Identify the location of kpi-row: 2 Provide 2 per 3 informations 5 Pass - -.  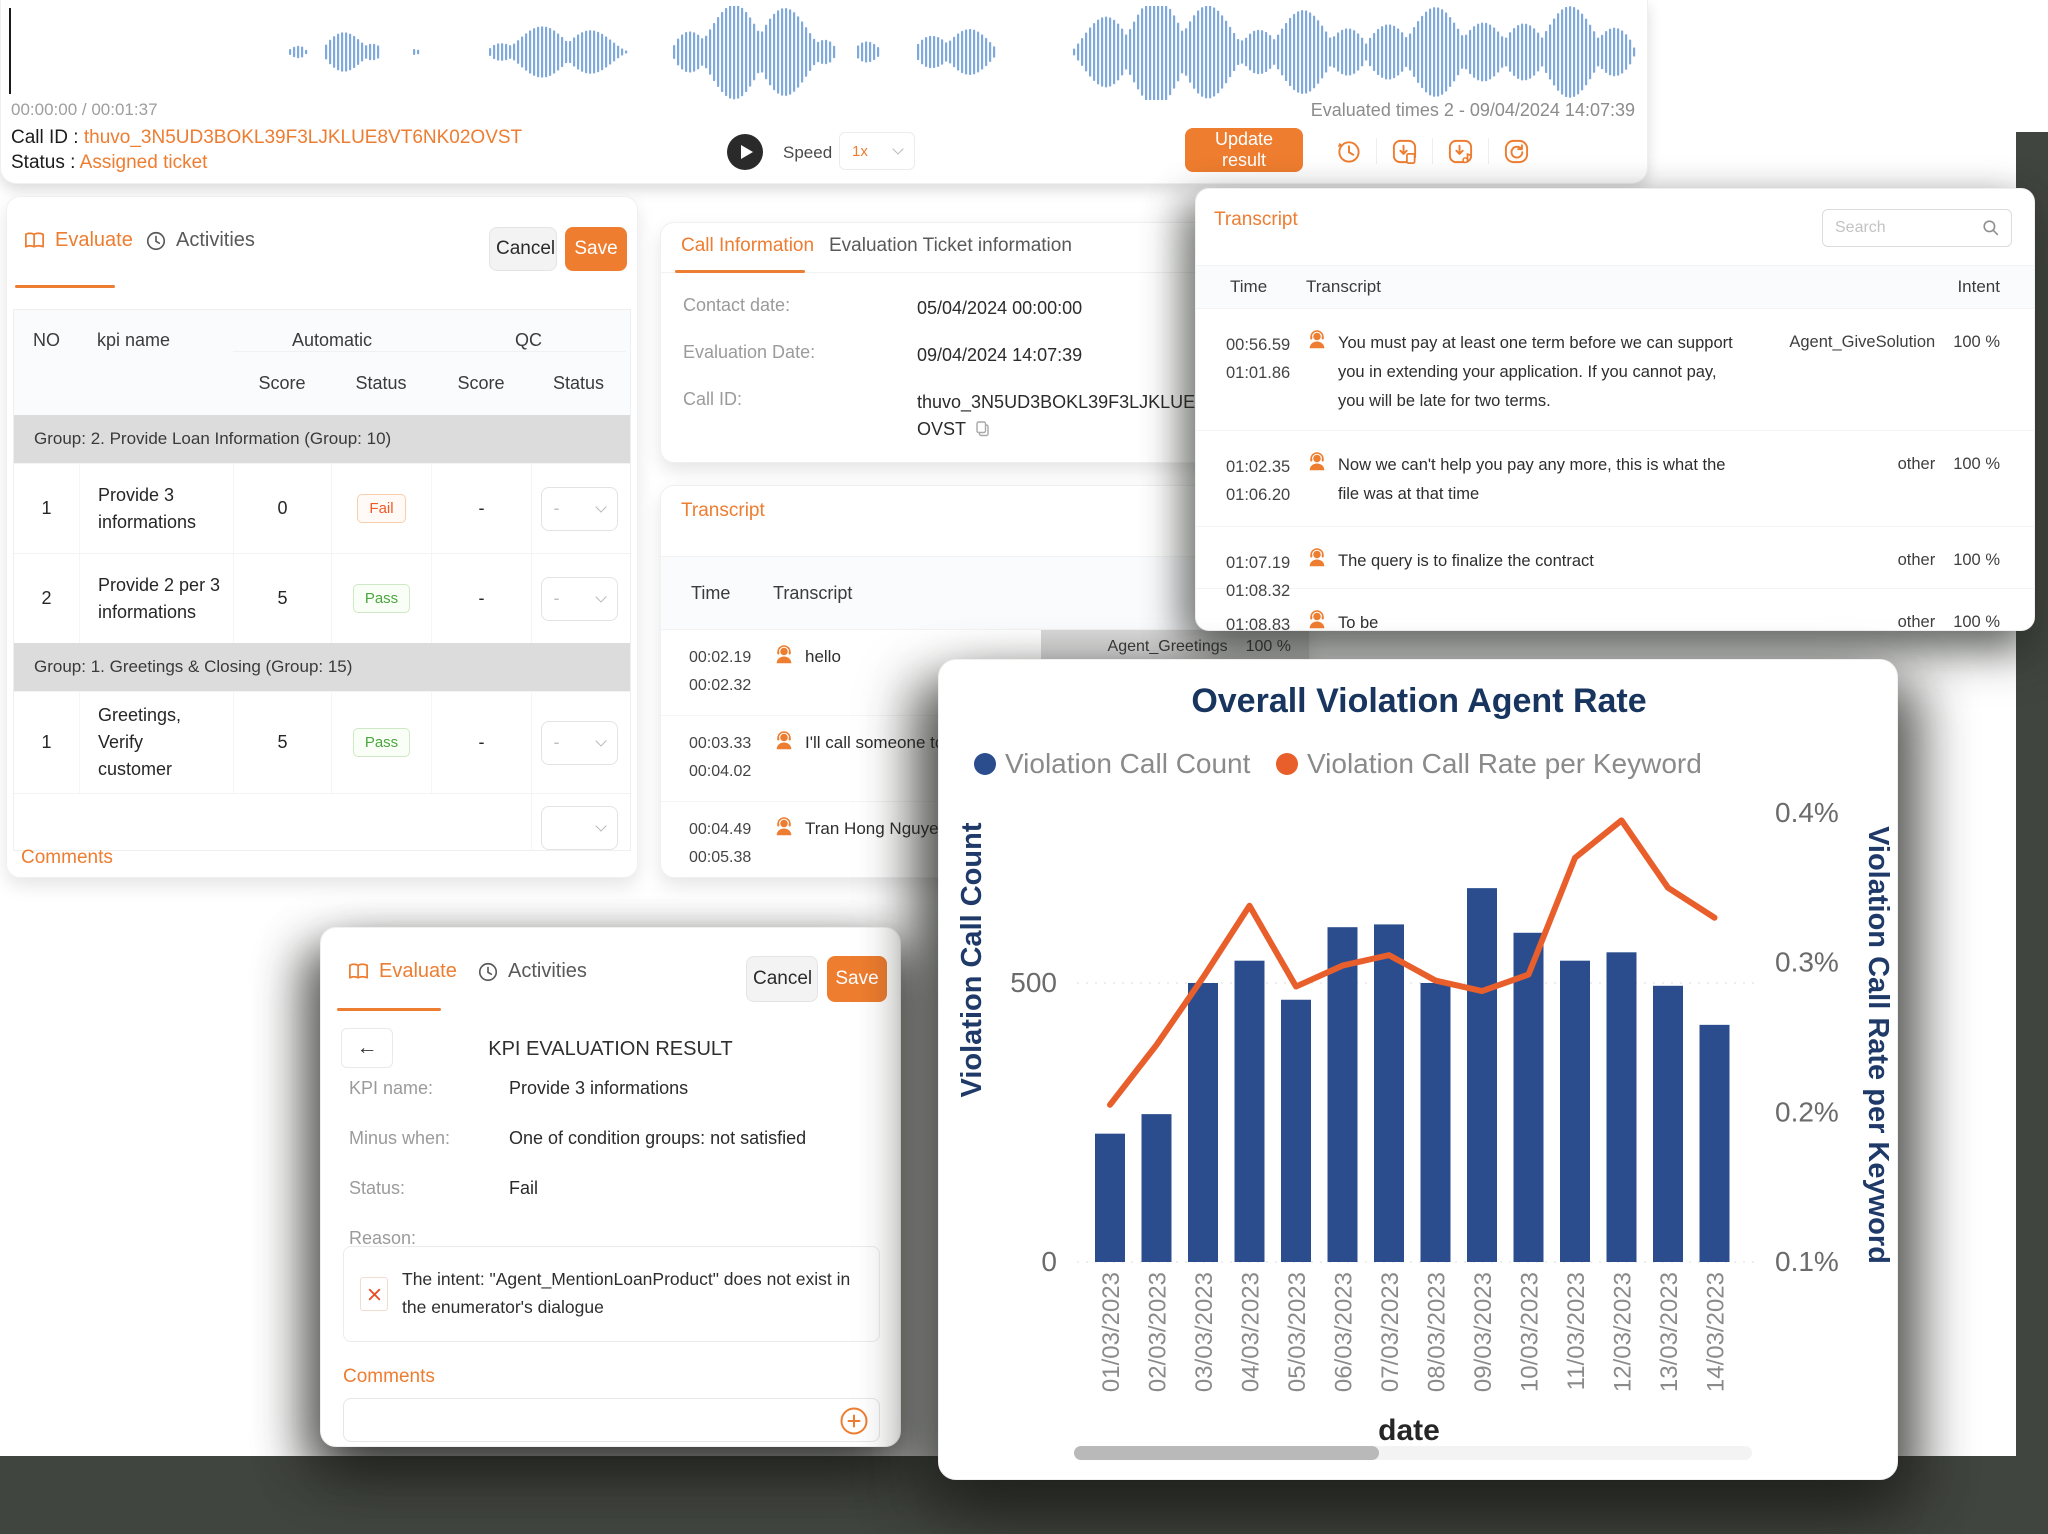
(322, 598).